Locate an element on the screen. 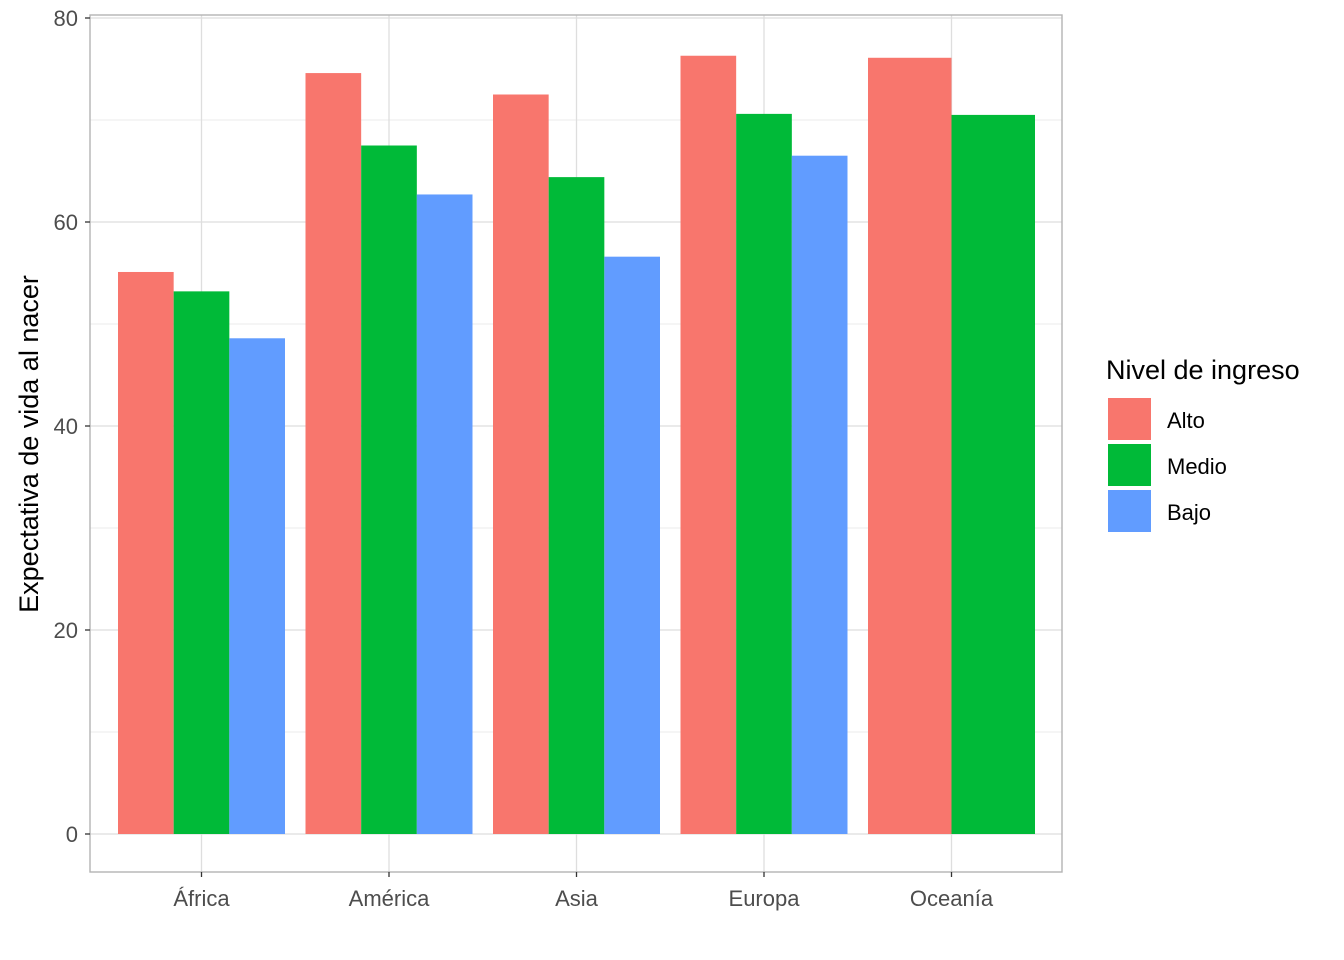 The height and width of the screenshot is (960, 1344). y-tick-label: 20 is located at coordinates (66, 630).